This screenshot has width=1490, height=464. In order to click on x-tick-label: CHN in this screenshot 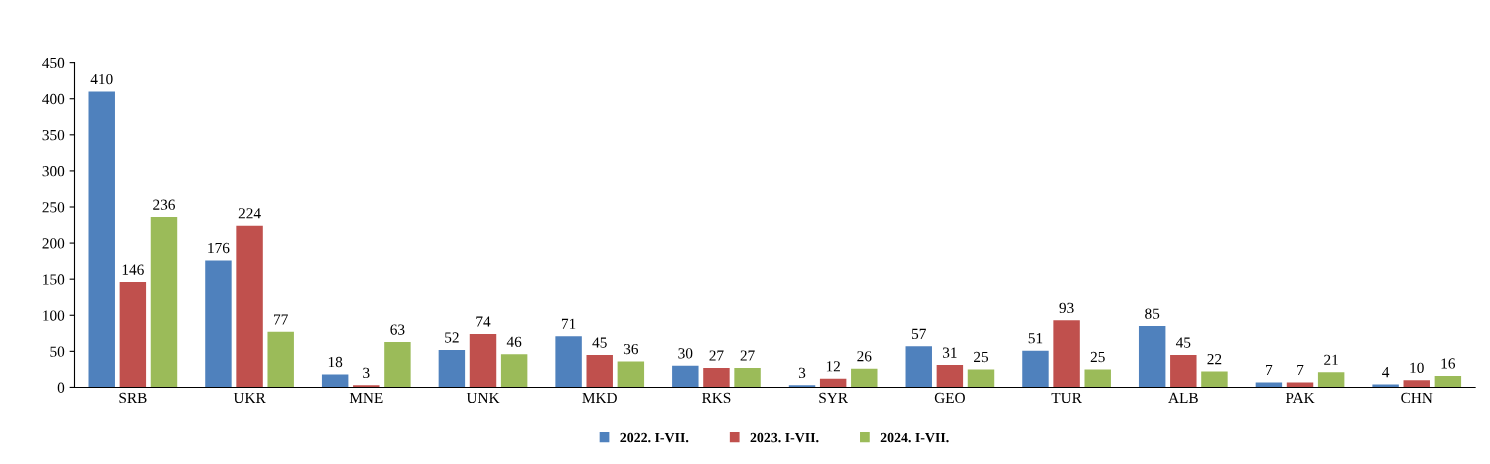, I will do `click(1417, 398)`.